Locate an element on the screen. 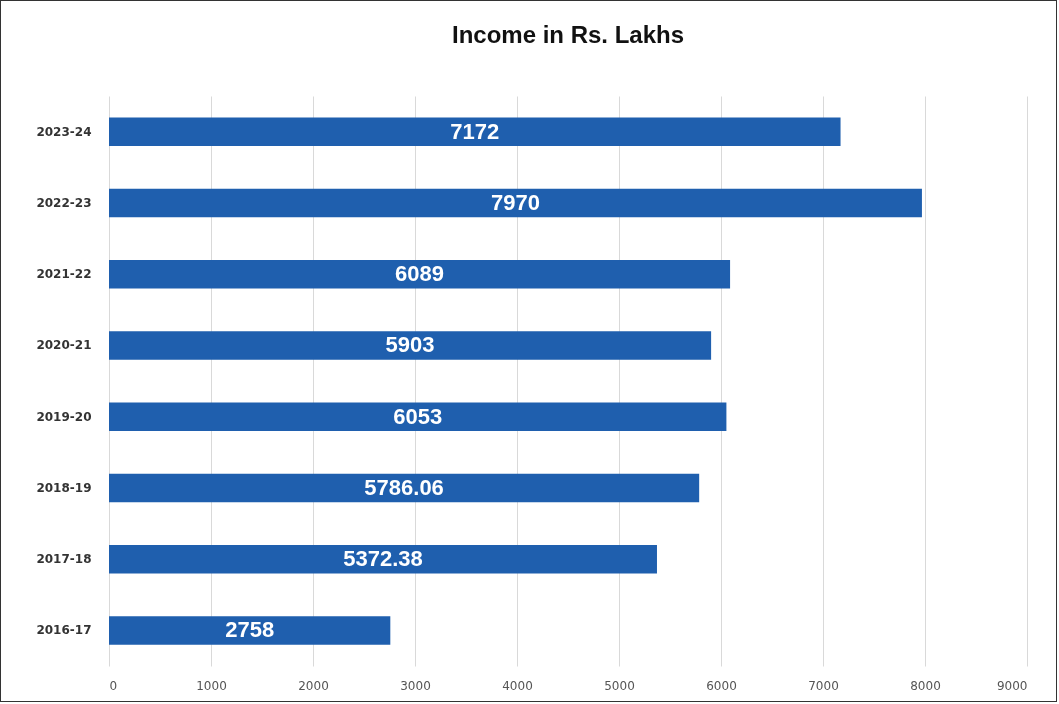 The height and width of the screenshot is (704, 1059). x-tick-label: 3000 is located at coordinates (415, 685).